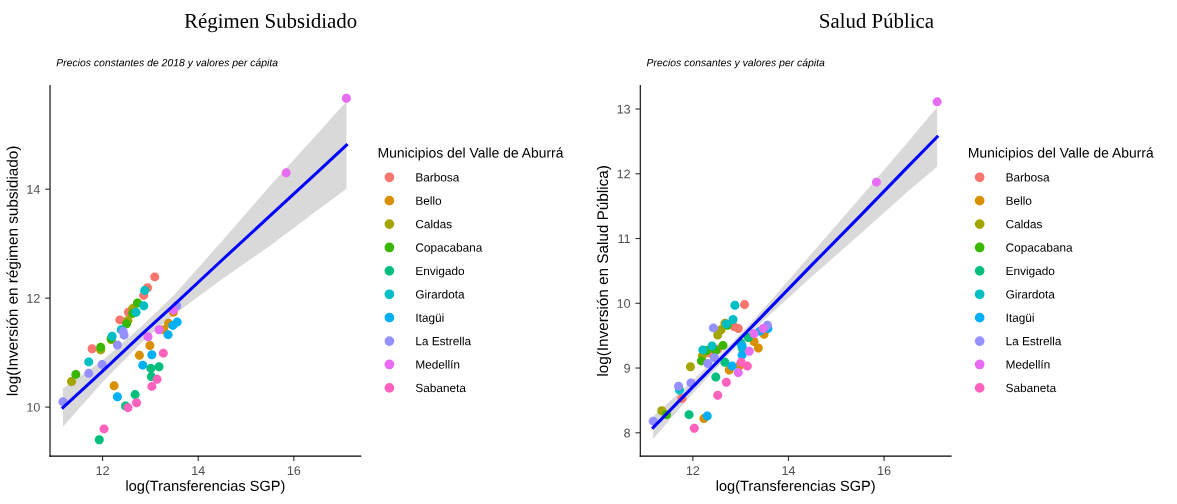 This screenshot has height=504, width=1177. Describe the element at coordinates (270, 23) in the screenshot. I see `chart-title: Régimen Subsidiado` at that location.